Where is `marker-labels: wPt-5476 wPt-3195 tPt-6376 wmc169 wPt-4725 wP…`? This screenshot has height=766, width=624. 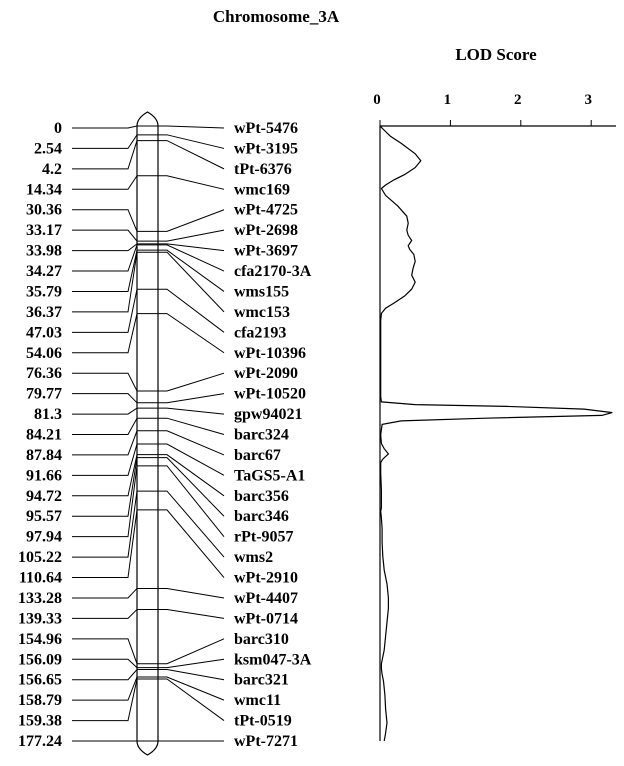
marker-labels: wPt-5476 wPt-3195 tPt-6376 wmc169 wPt-4725 wP… is located at coordinates (273, 435).